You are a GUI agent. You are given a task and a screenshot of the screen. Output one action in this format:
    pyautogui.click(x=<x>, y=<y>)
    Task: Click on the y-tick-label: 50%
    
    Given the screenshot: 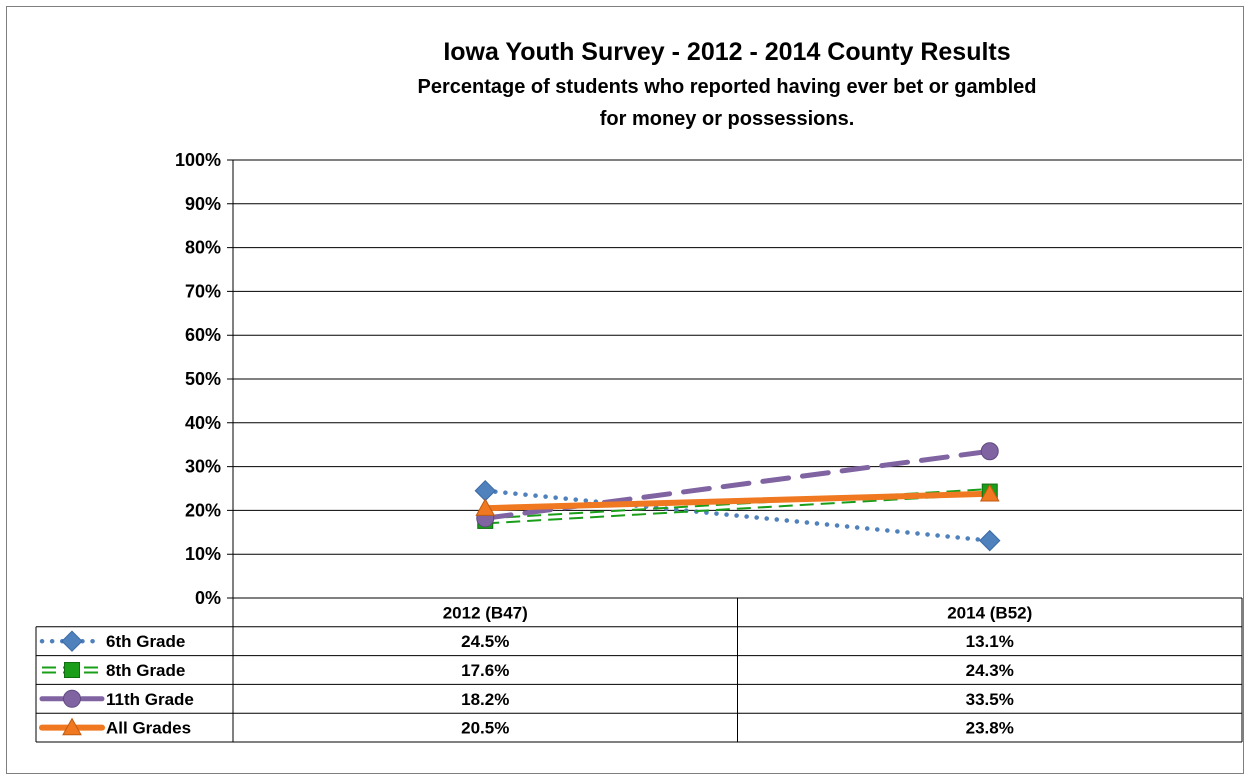 What is the action you would take?
    pyautogui.click(x=203, y=379)
    